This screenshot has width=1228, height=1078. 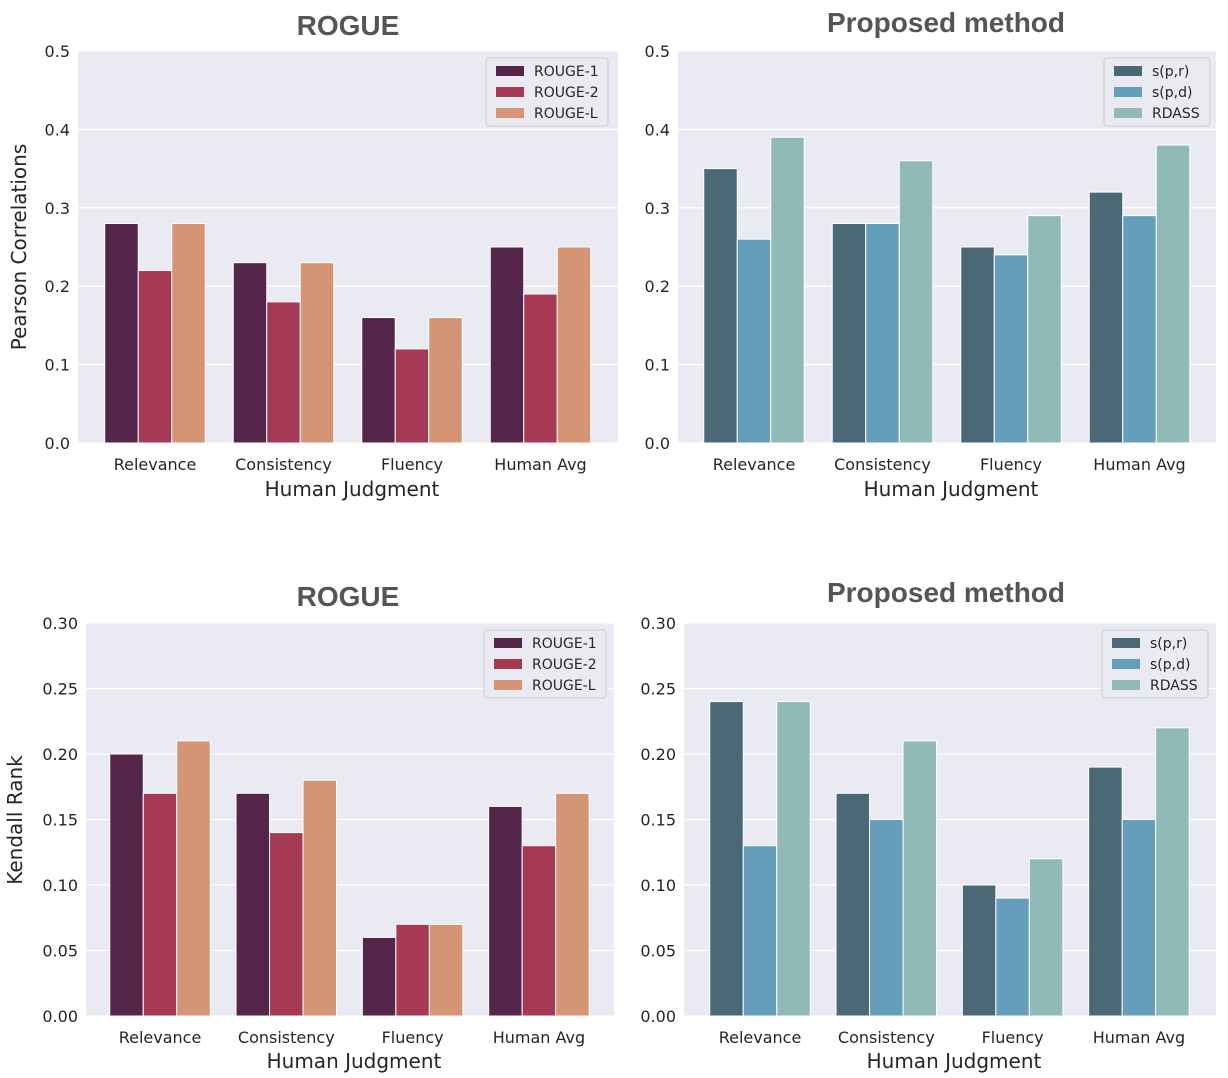 What do you see at coordinates (658, 689) in the screenshot?
I see `y-tick-label: 0.25` at bounding box center [658, 689].